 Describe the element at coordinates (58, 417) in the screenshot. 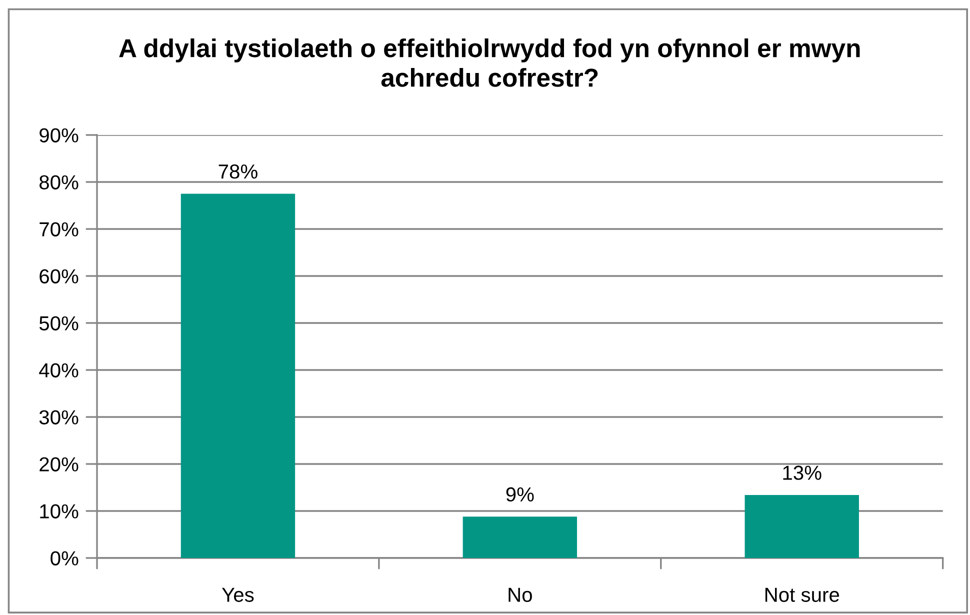

I see `y-tick-label: 30%` at that location.